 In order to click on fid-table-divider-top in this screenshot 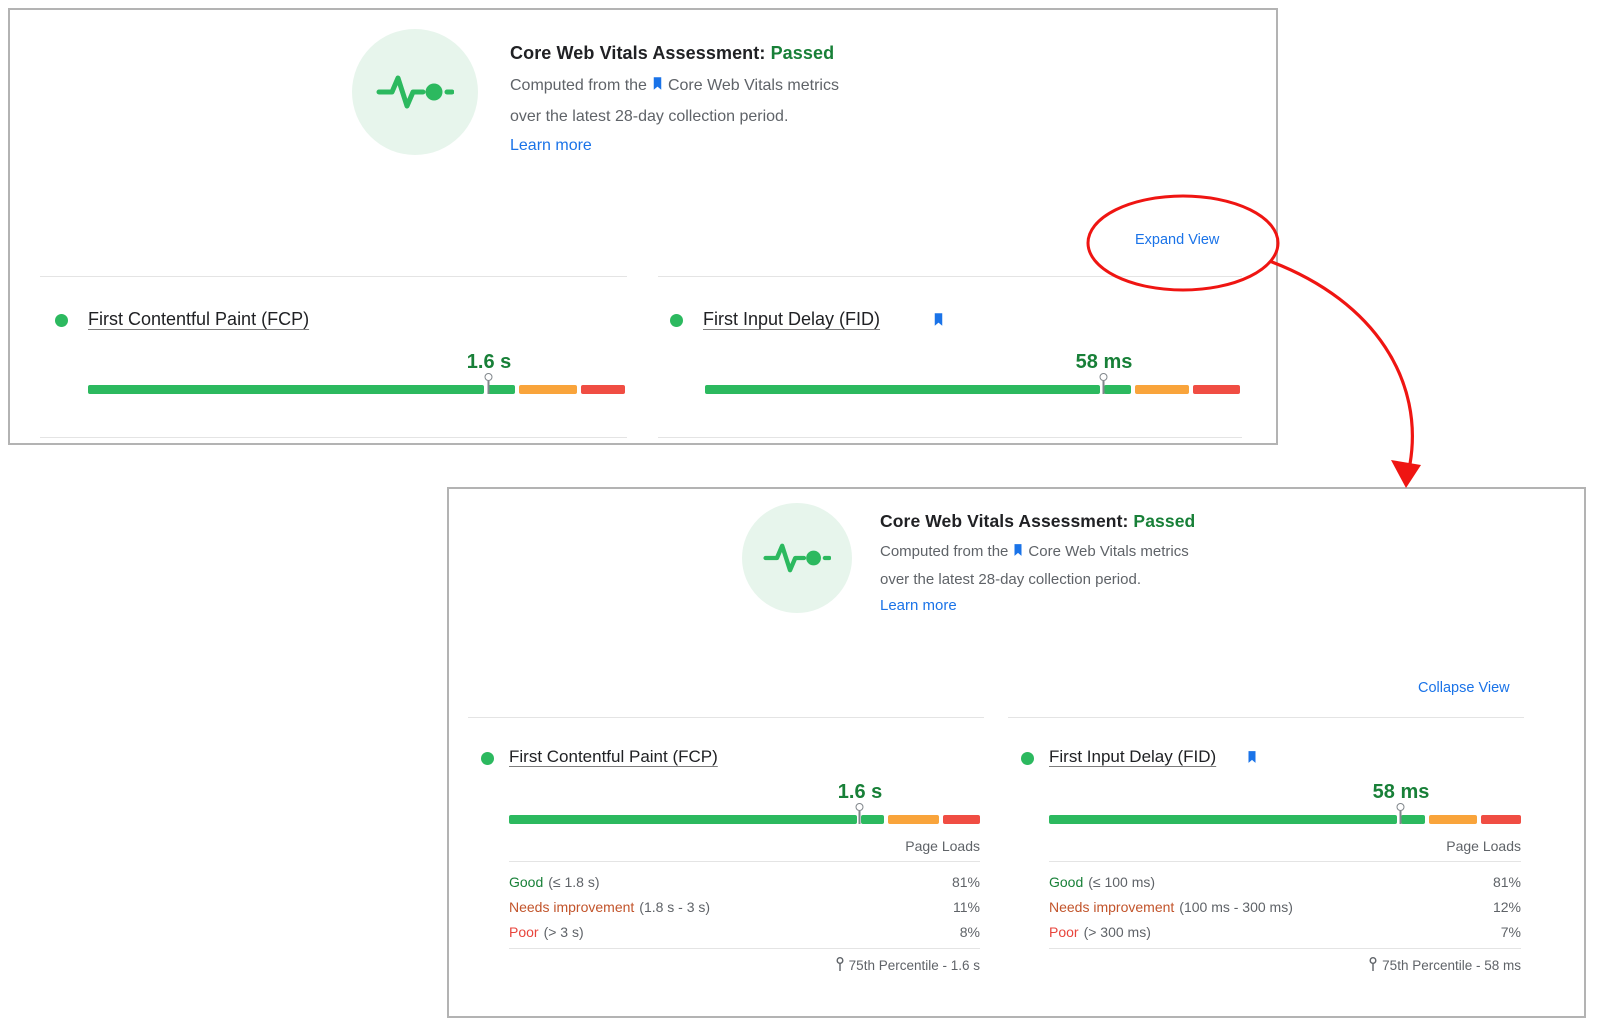, I will do `click(1285, 861)`.